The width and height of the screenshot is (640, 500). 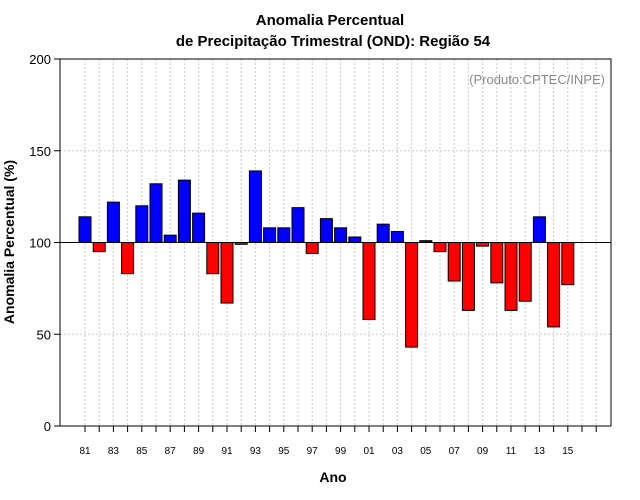 What do you see at coordinates (511, 451) in the screenshot?
I see `x-tick-label: 11` at bounding box center [511, 451].